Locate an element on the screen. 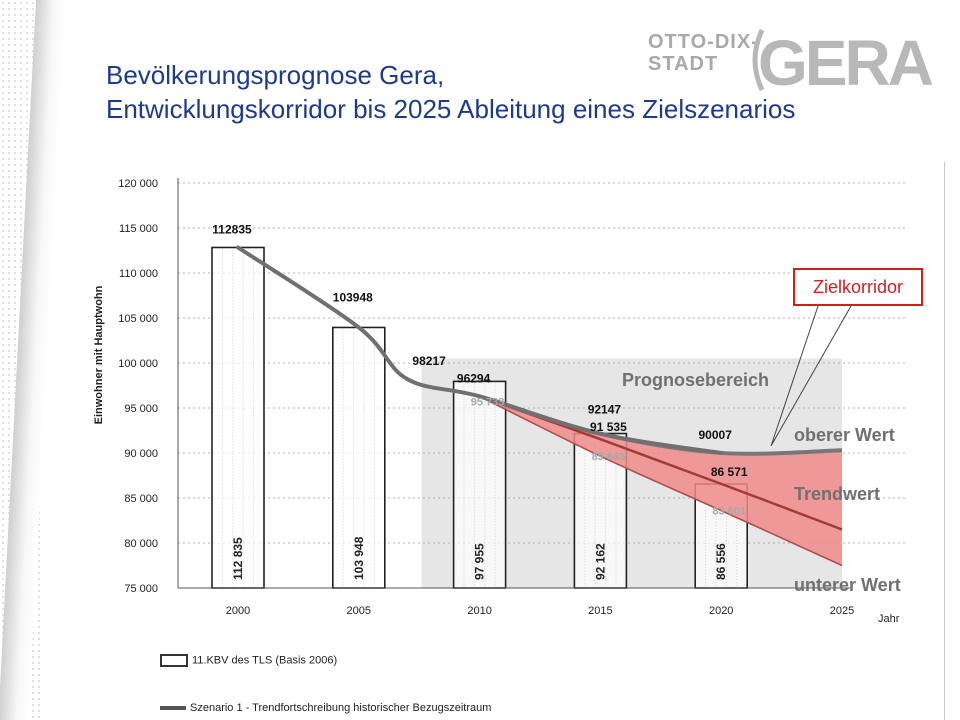  bar-inner-label: 86 556 is located at coordinates (721, 561).